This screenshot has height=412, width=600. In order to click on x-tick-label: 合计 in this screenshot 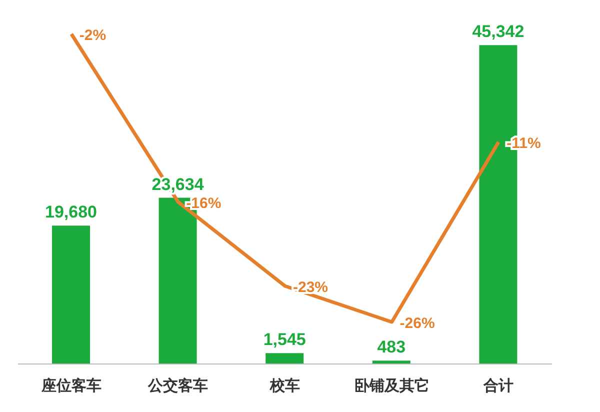, I will do `click(498, 385)`.